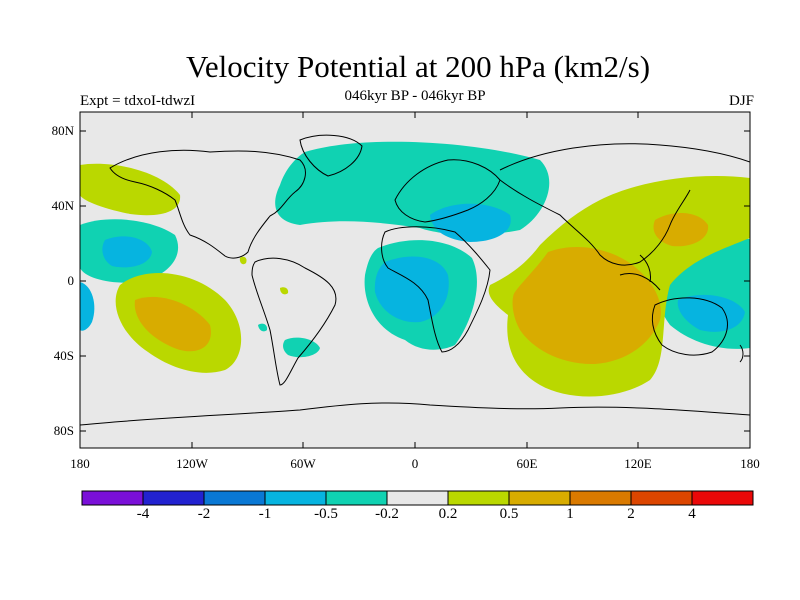 The width and height of the screenshot is (800, 600). Describe the element at coordinates (63, 355) in the screenshot. I see `y-tick-label: 40S` at that location.